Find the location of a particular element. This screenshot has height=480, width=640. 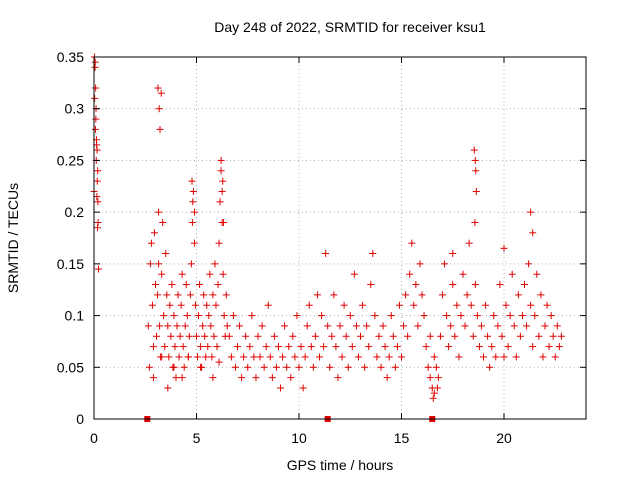

x-tick-label: 15 is located at coordinates (402, 438).